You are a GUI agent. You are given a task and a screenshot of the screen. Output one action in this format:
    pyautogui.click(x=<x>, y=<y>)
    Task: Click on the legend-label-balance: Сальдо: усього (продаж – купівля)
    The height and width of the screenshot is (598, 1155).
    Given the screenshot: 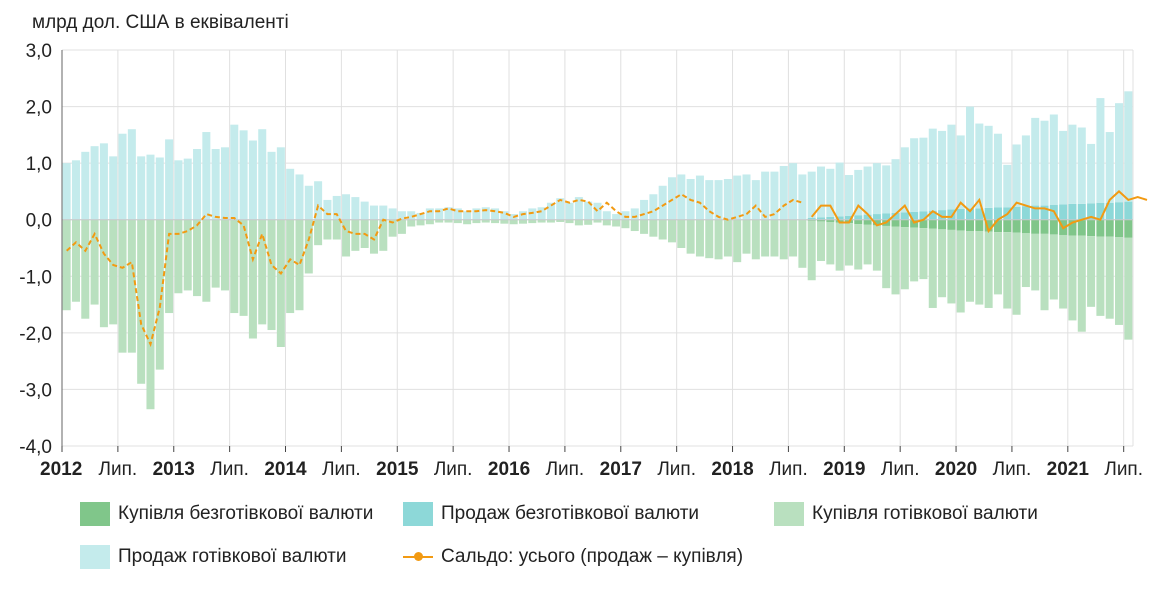 What is the action you would take?
    pyautogui.click(x=592, y=556)
    